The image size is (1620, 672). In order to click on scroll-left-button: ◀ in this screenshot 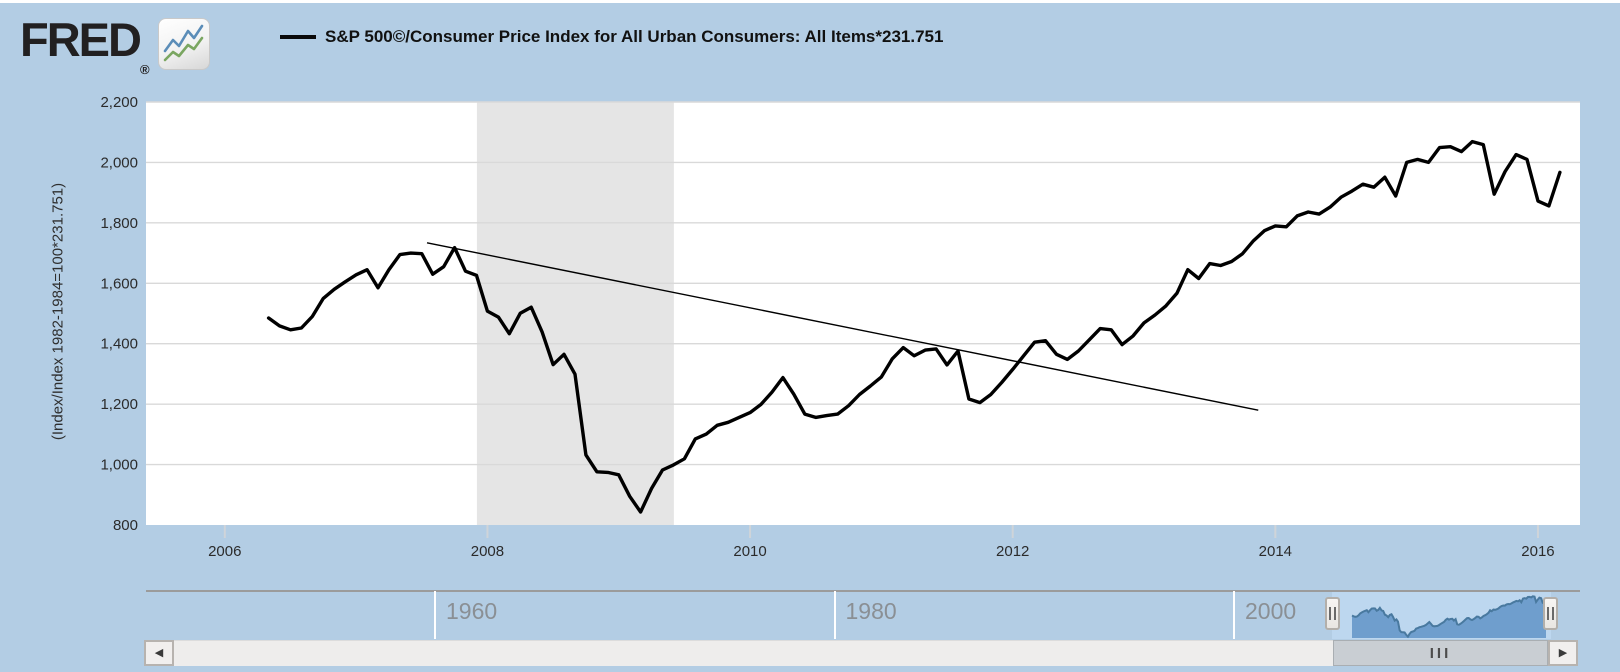, I will do `click(159, 653)`.